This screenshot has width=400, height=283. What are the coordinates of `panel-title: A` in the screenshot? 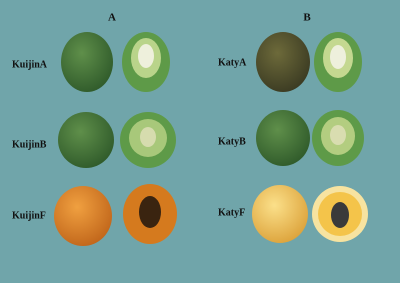 It's located at (112, 18).